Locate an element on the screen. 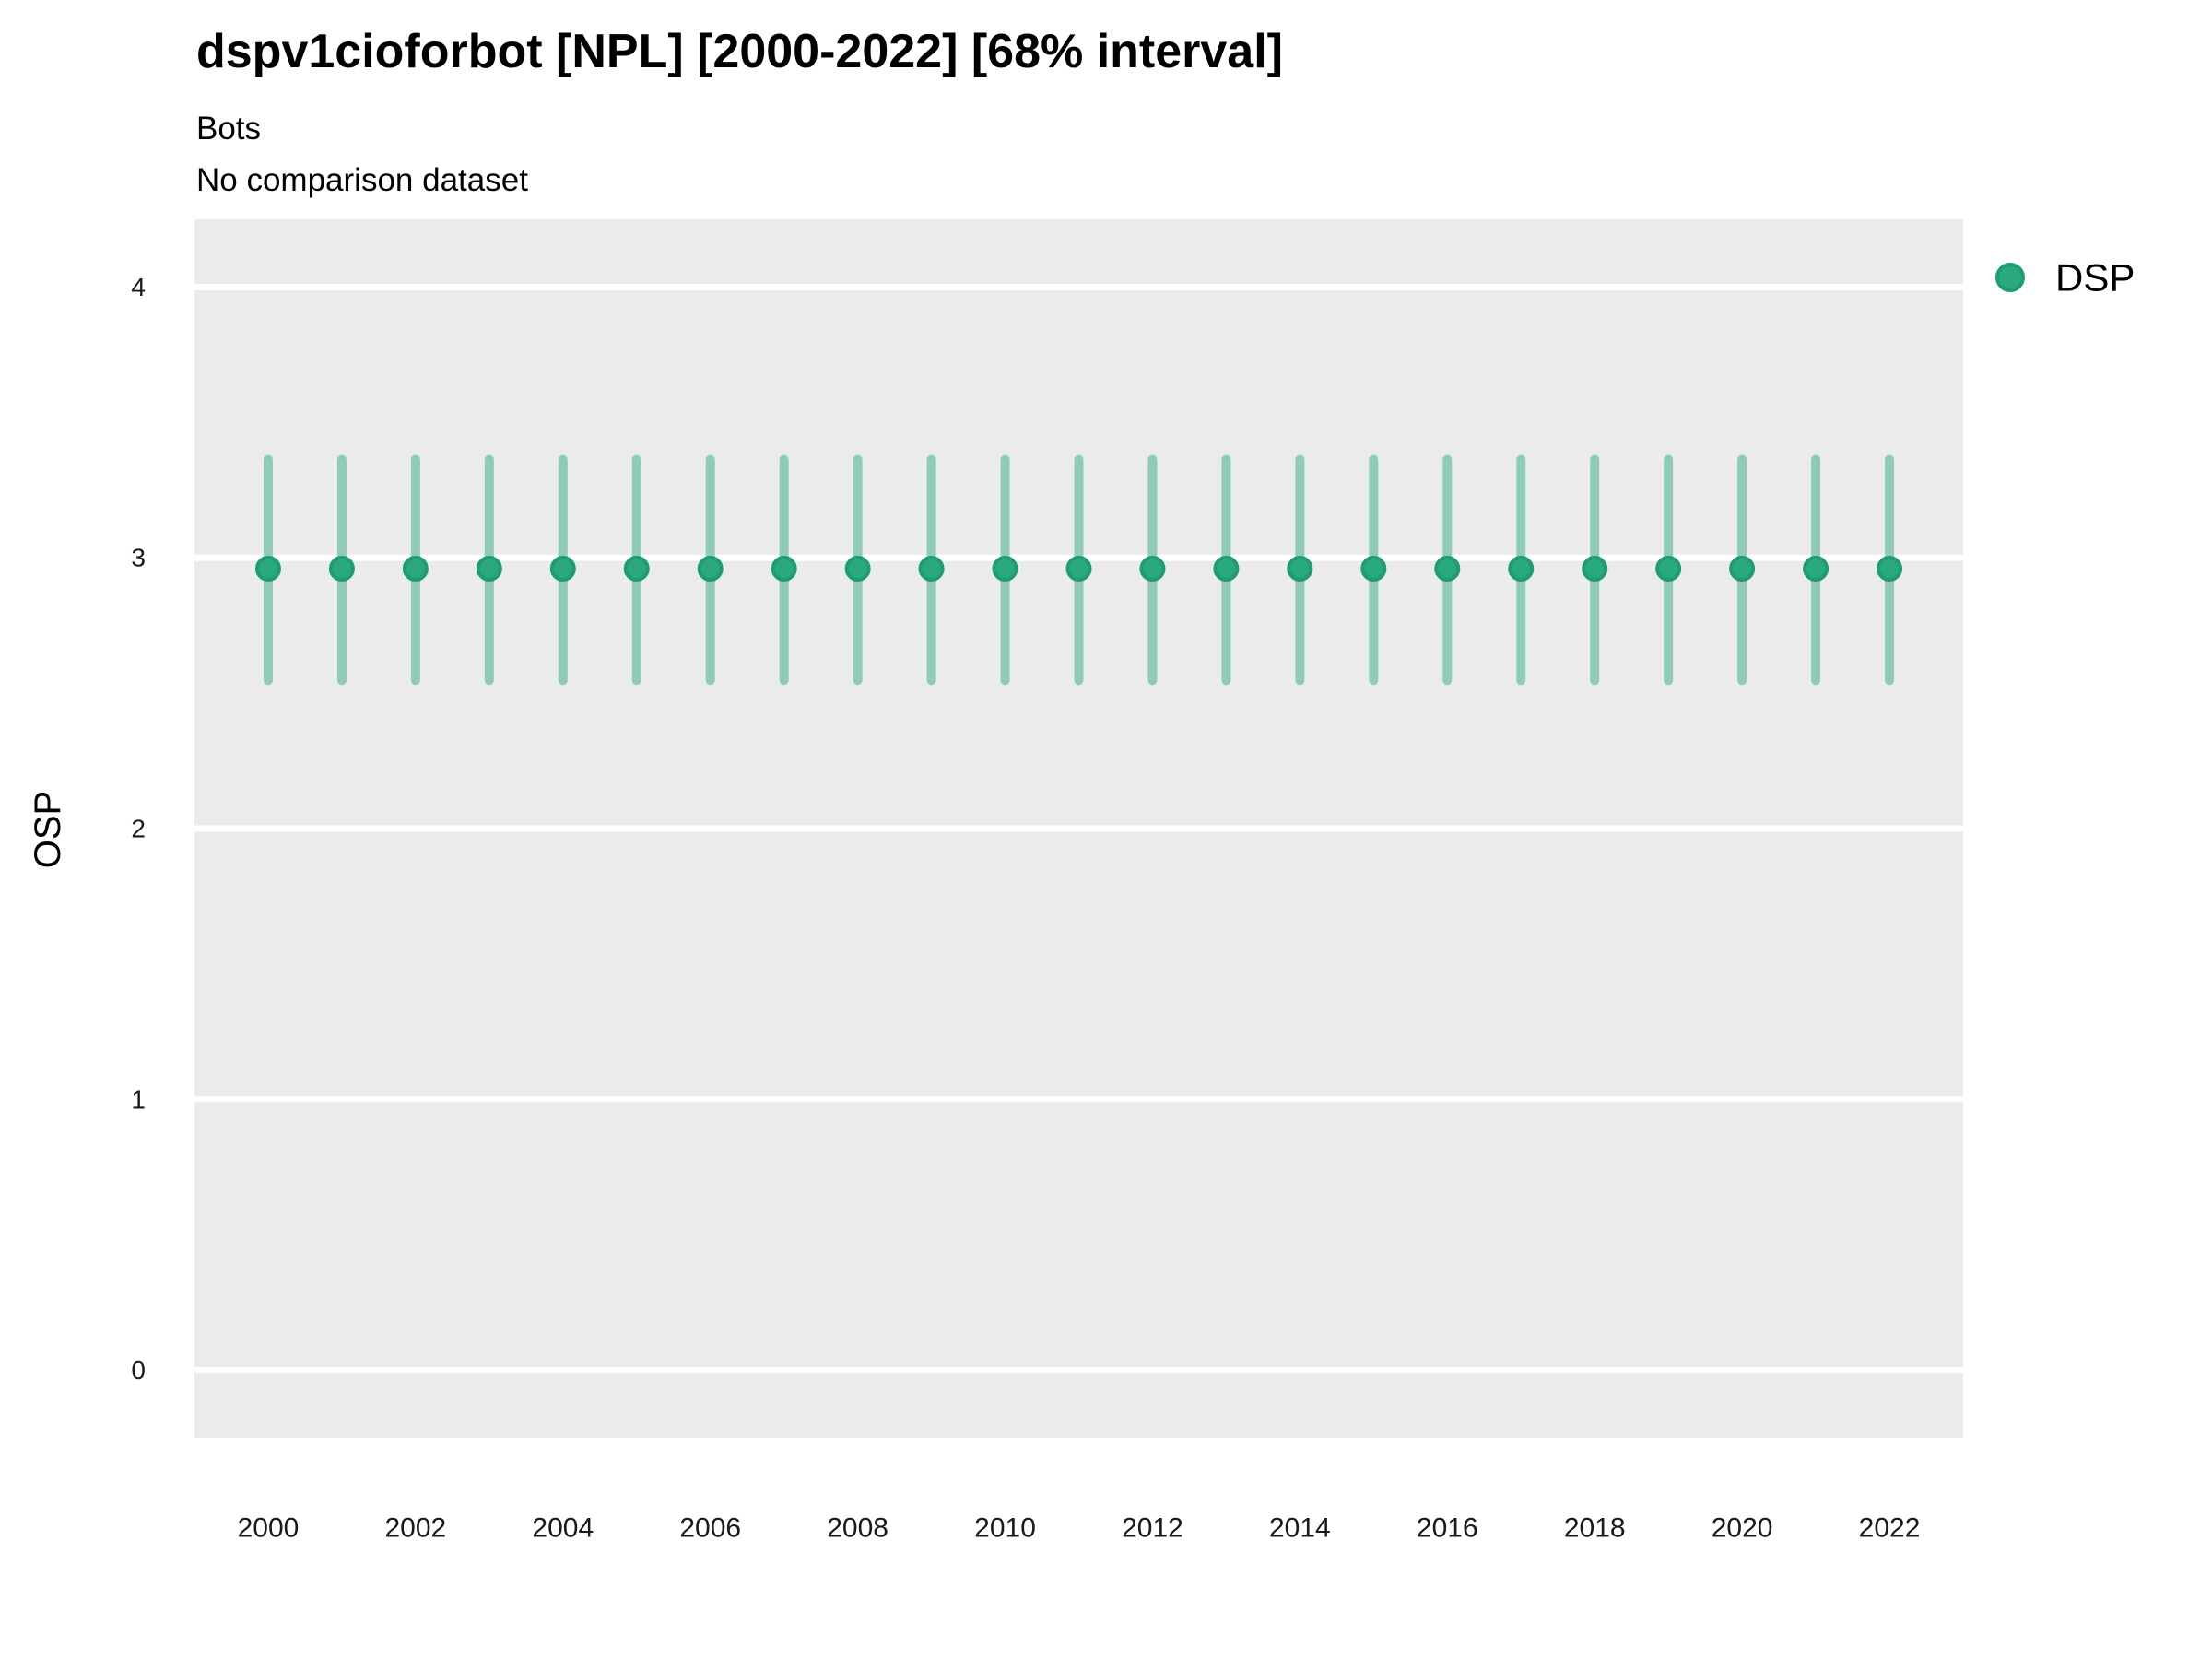 This screenshot has height=1659, width=2212. data-point-2010 is located at coordinates (1005, 568).